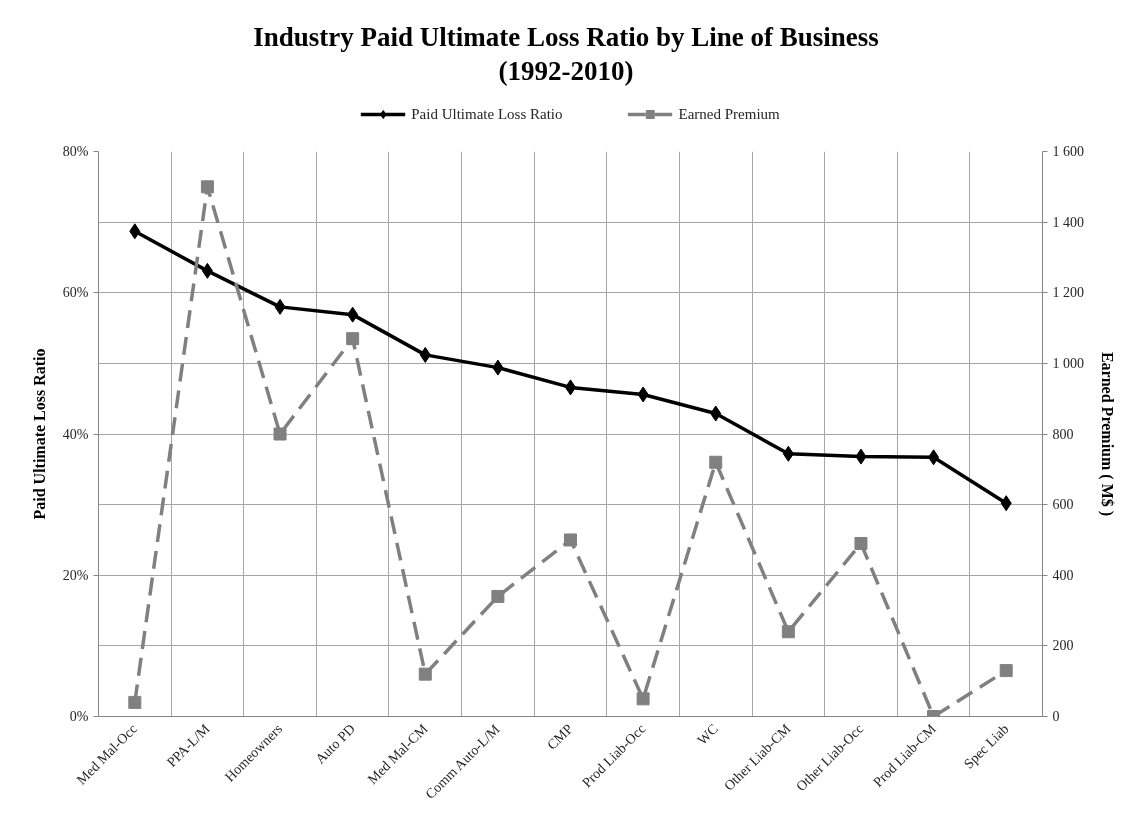 Image resolution: width=1132 pixels, height=828 pixels. What do you see at coordinates (1068, 151) in the screenshot?
I see `y2-tick-label: 1 600` at bounding box center [1068, 151].